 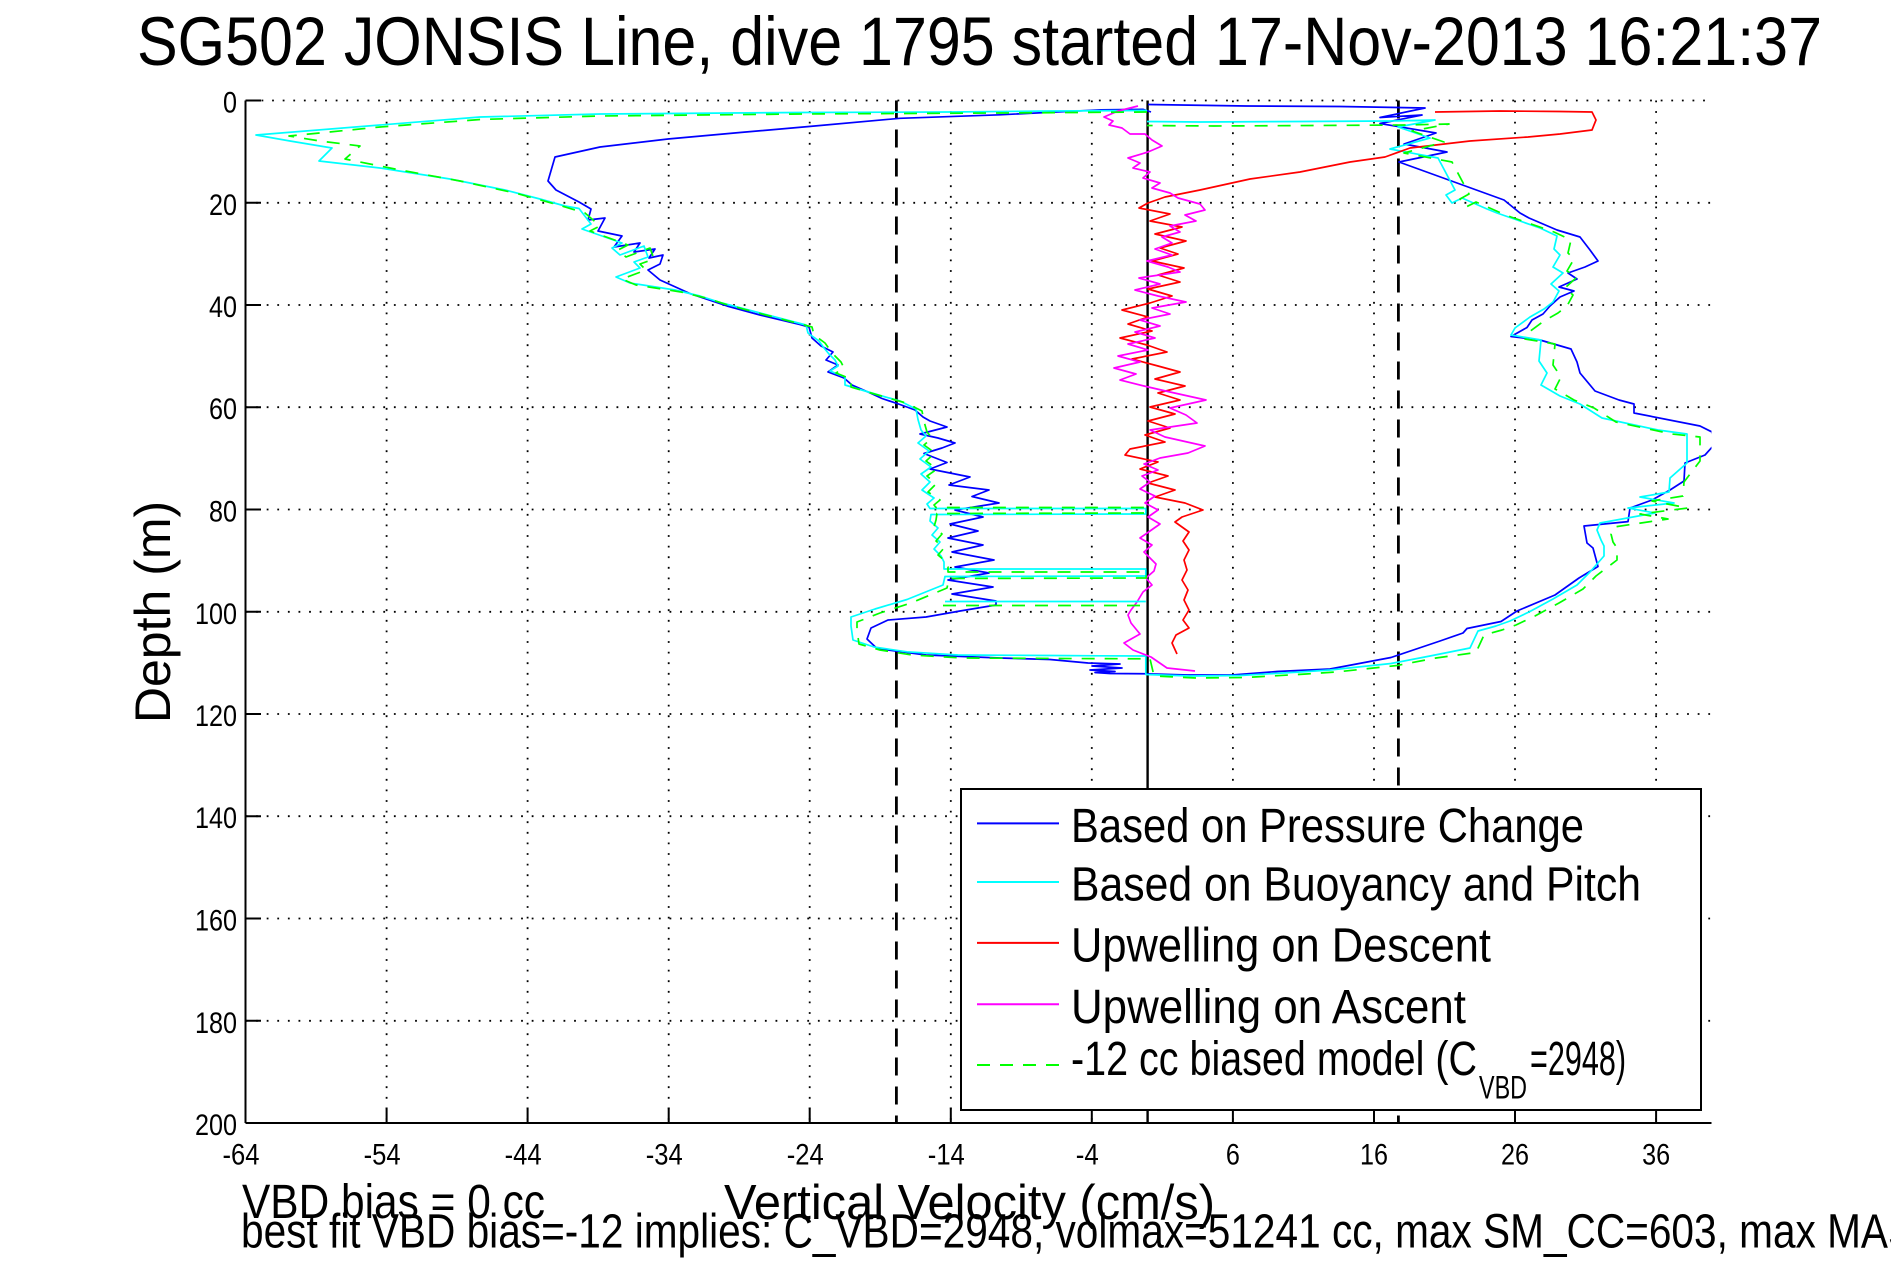 What do you see at coordinates (223, 205) in the screenshot?
I see `svg-text: 20` at bounding box center [223, 205].